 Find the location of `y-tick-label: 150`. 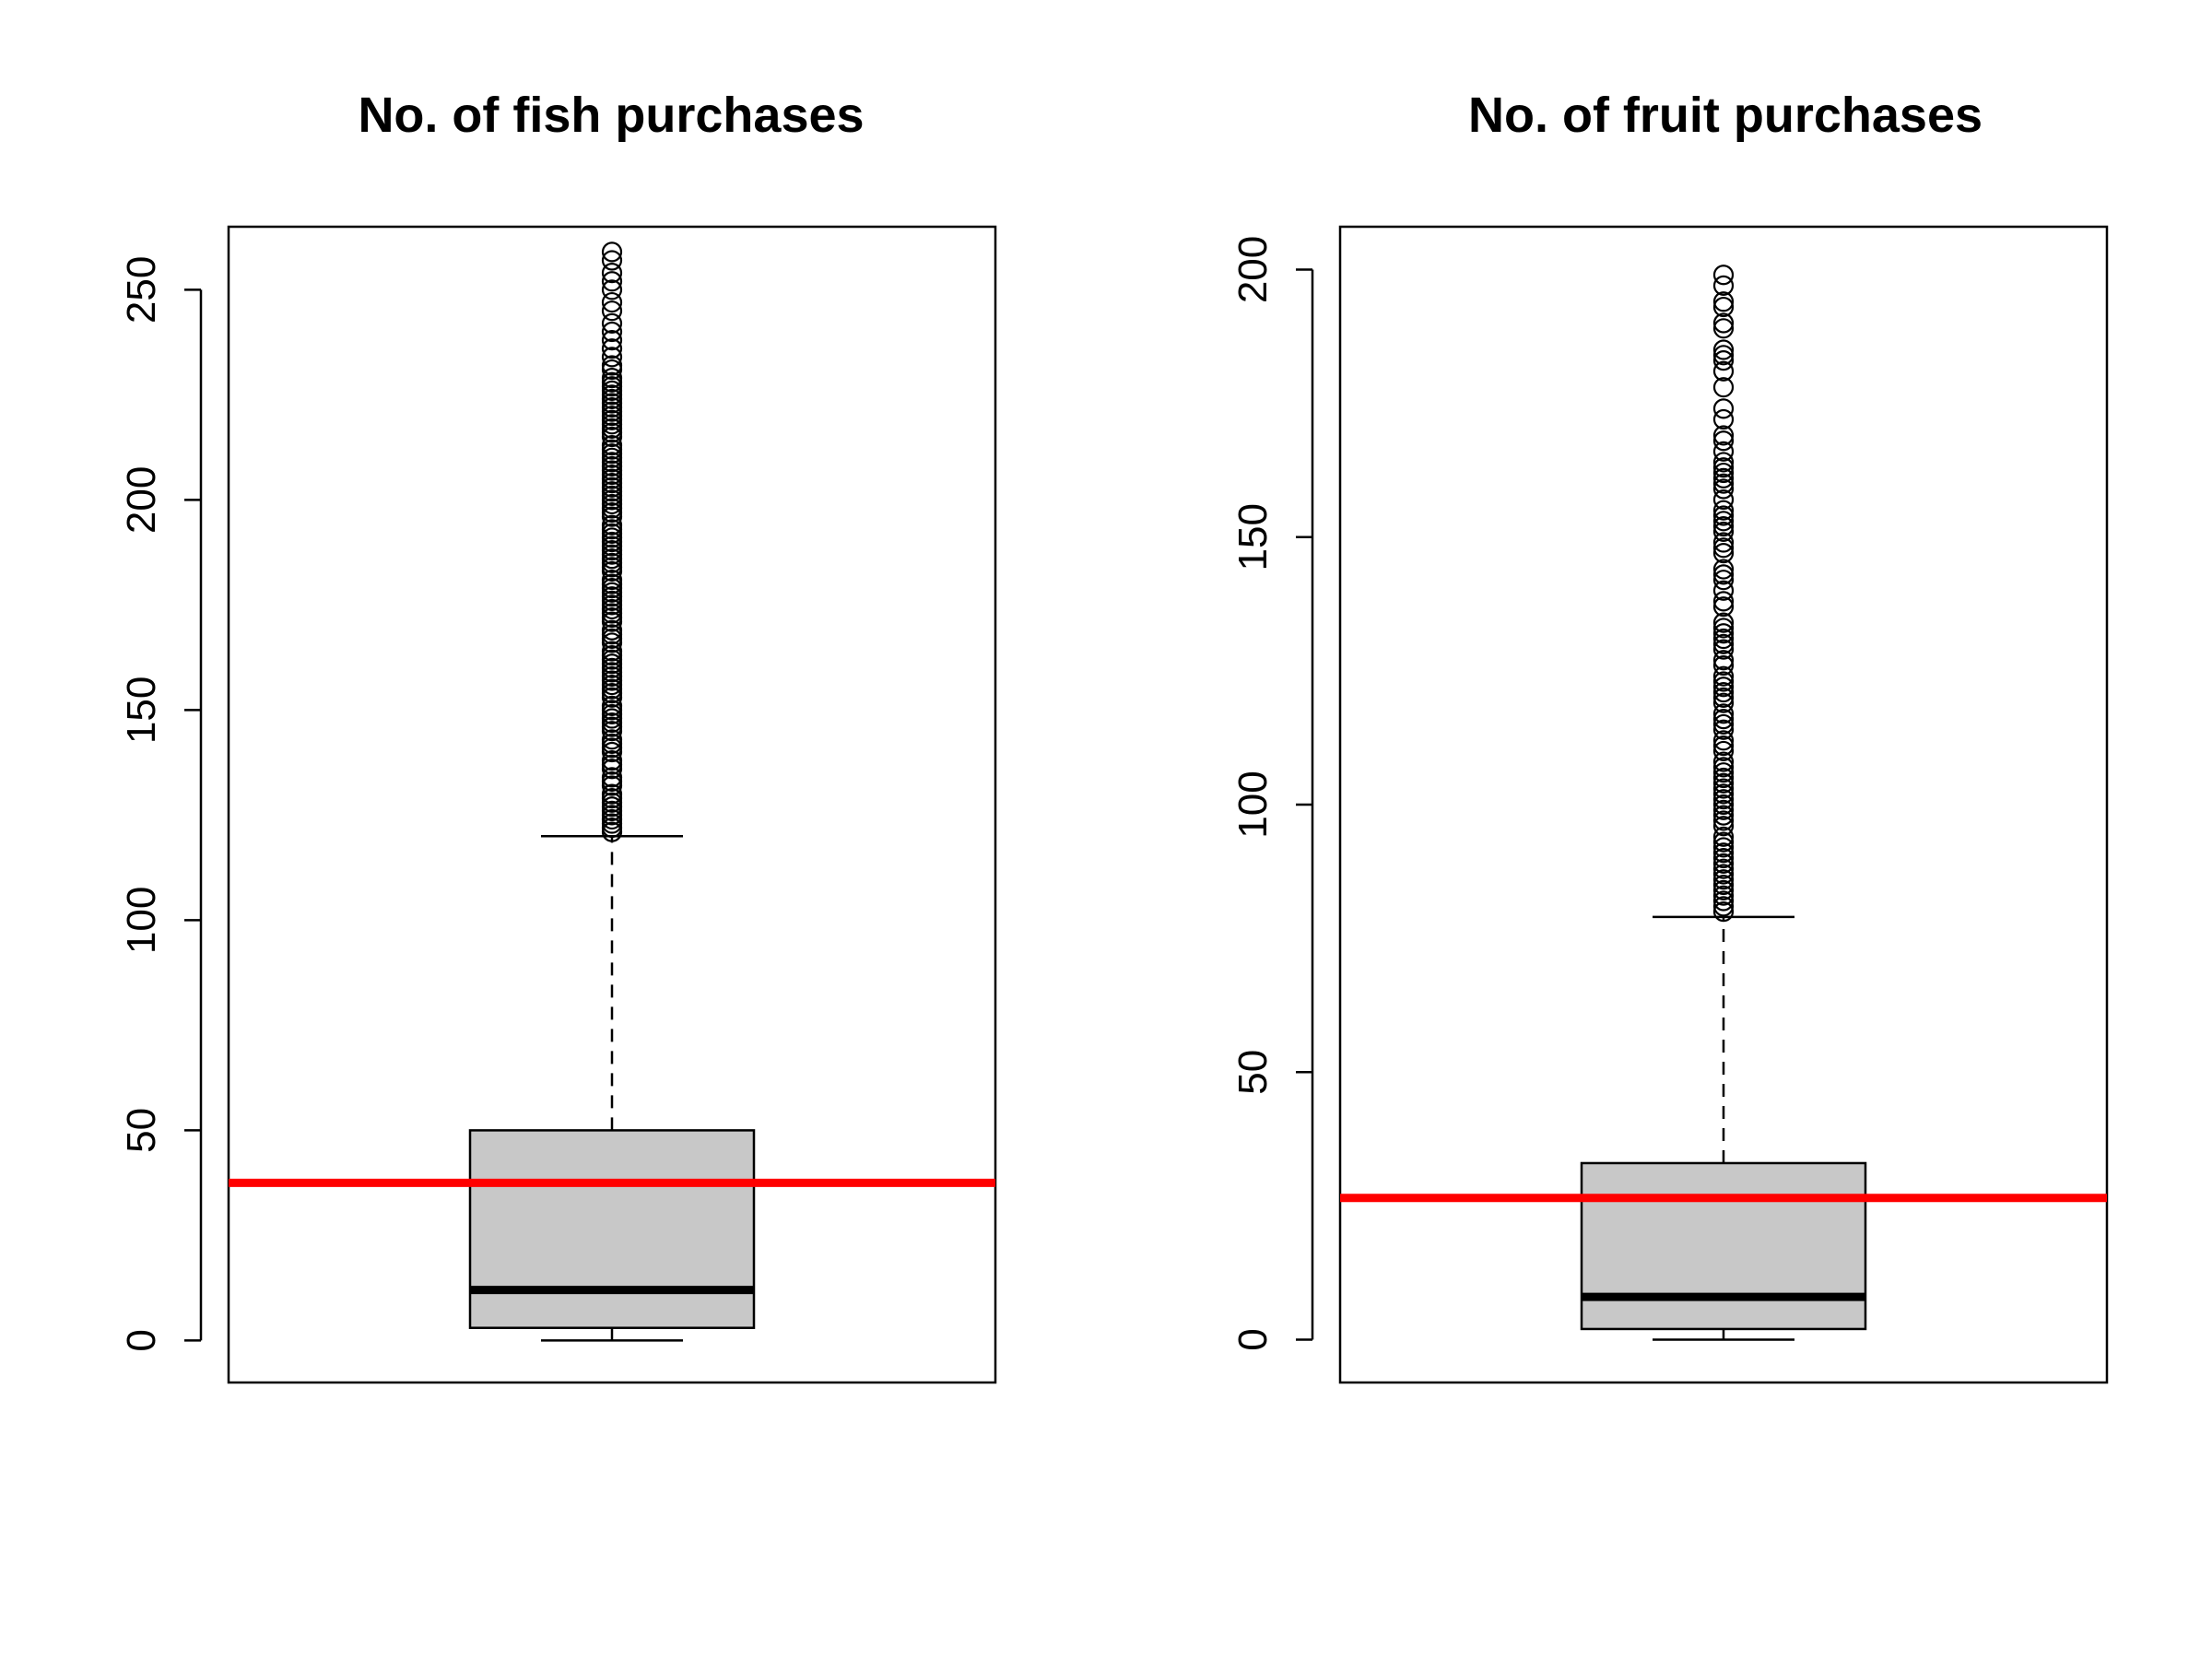

y-tick-label: 150 is located at coordinates (1253, 537).